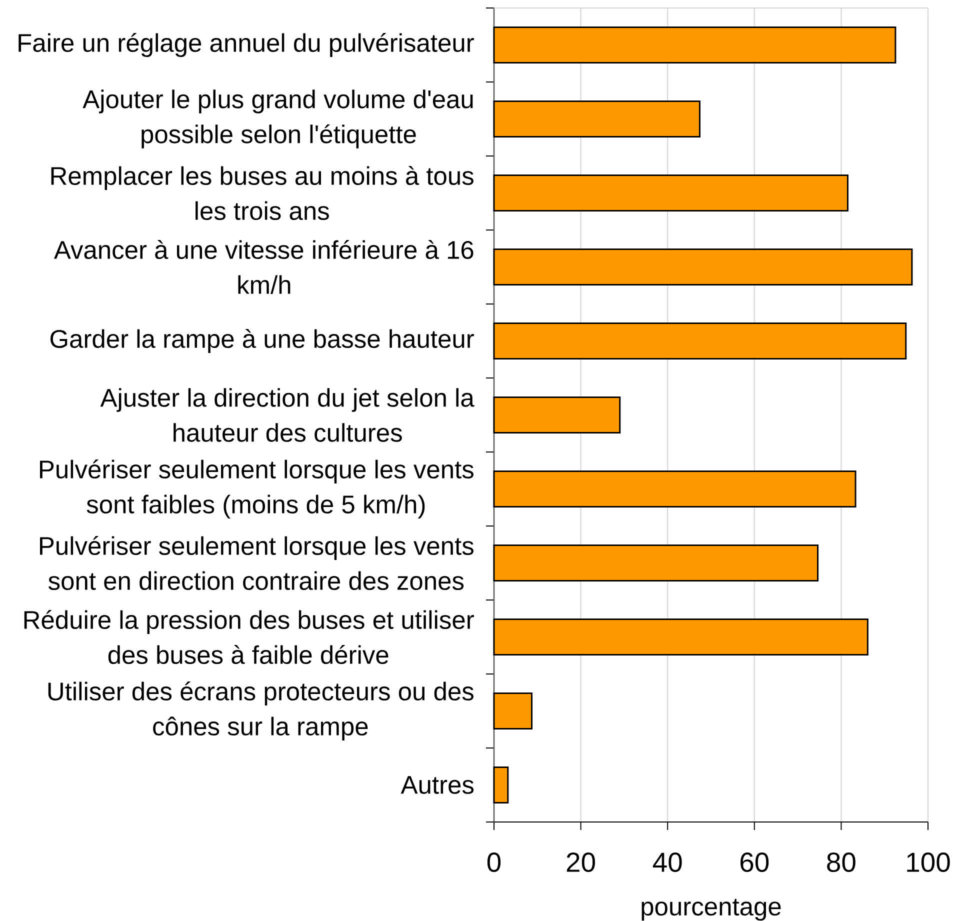 This screenshot has height=921, width=953. Describe the element at coordinates (287, 415) in the screenshot. I see `y-tick-label: Ajuster la direction du jet selon la hauteur des cultures` at that location.